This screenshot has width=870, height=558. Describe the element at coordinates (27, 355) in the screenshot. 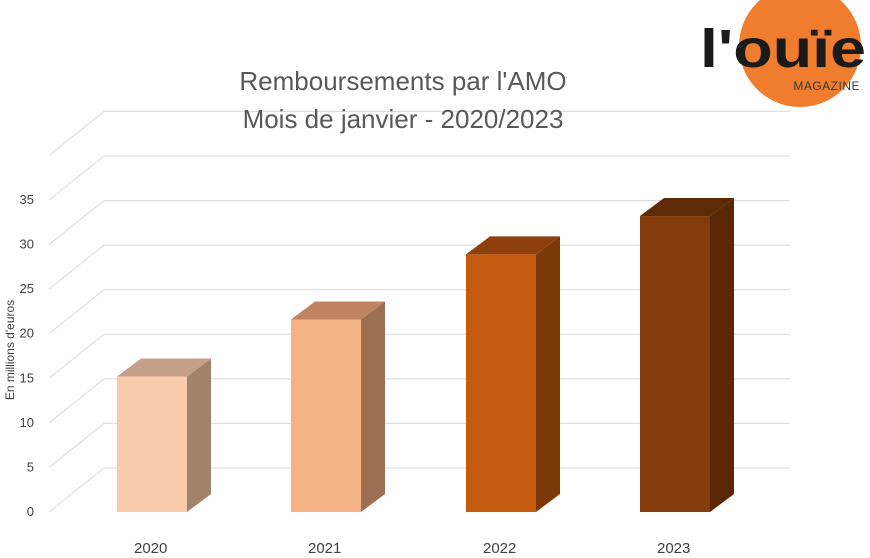

I see `y-tick-labels: 0 5 10 15 20 25 30 35` at that location.